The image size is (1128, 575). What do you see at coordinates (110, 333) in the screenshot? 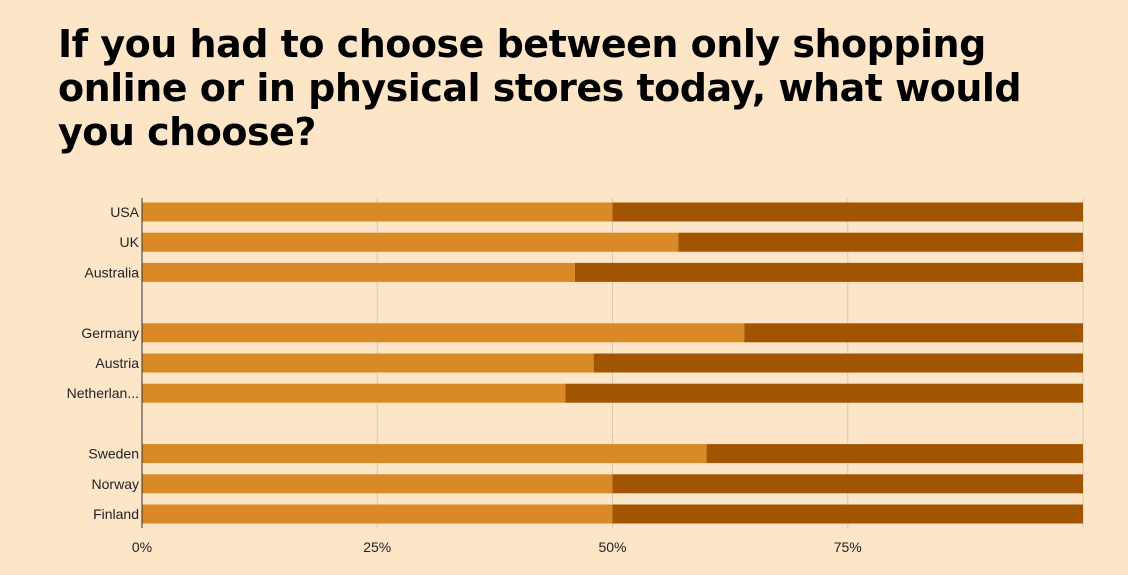
I see `category-label: Germany` at bounding box center [110, 333].